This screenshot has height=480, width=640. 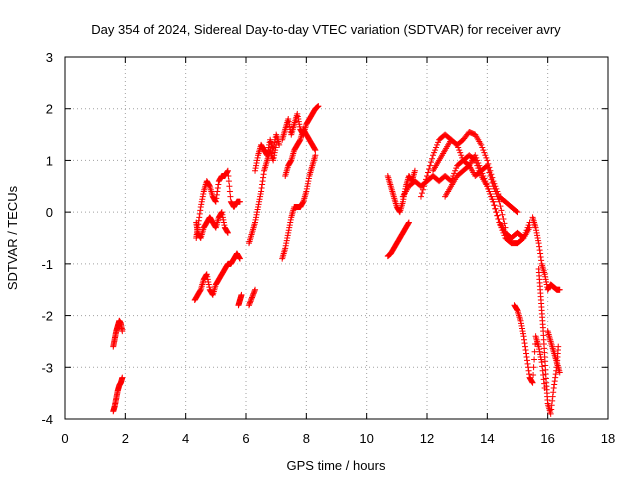 What do you see at coordinates (306, 438) in the screenshot?
I see `x-tick-label: 8` at bounding box center [306, 438].